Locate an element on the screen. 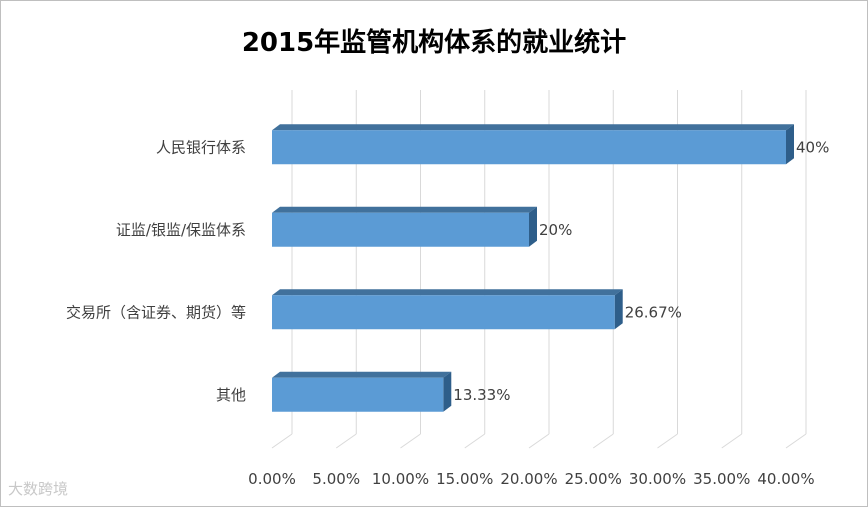 This screenshot has width=868, height=507. x-tick-label: 5.00% is located at coordinates (336, 479).